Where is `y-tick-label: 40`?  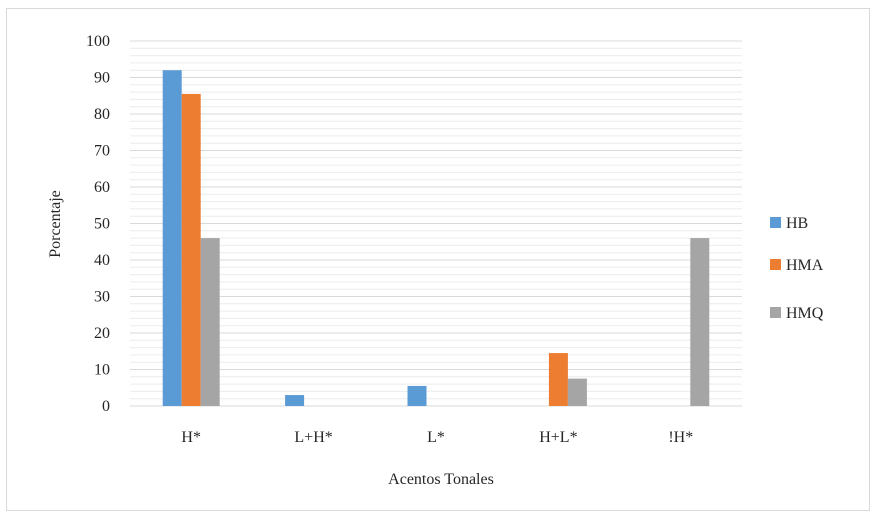
y-tick-label: 40 is located at coordinates (102, 260).